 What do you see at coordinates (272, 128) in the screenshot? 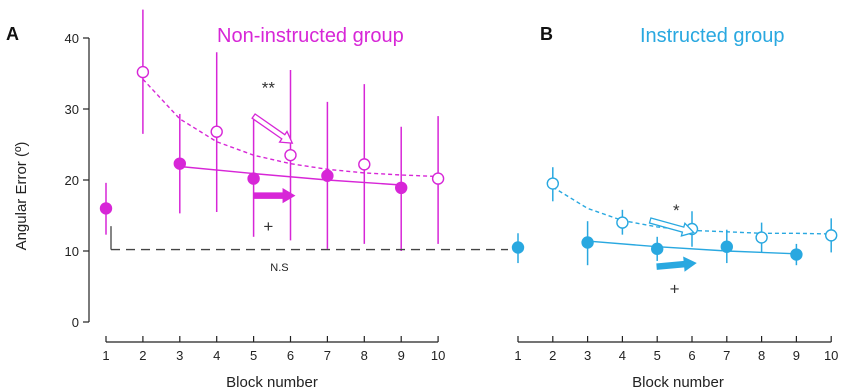
I see `panel-a-open-arrow` at bounding box center [272, 128].